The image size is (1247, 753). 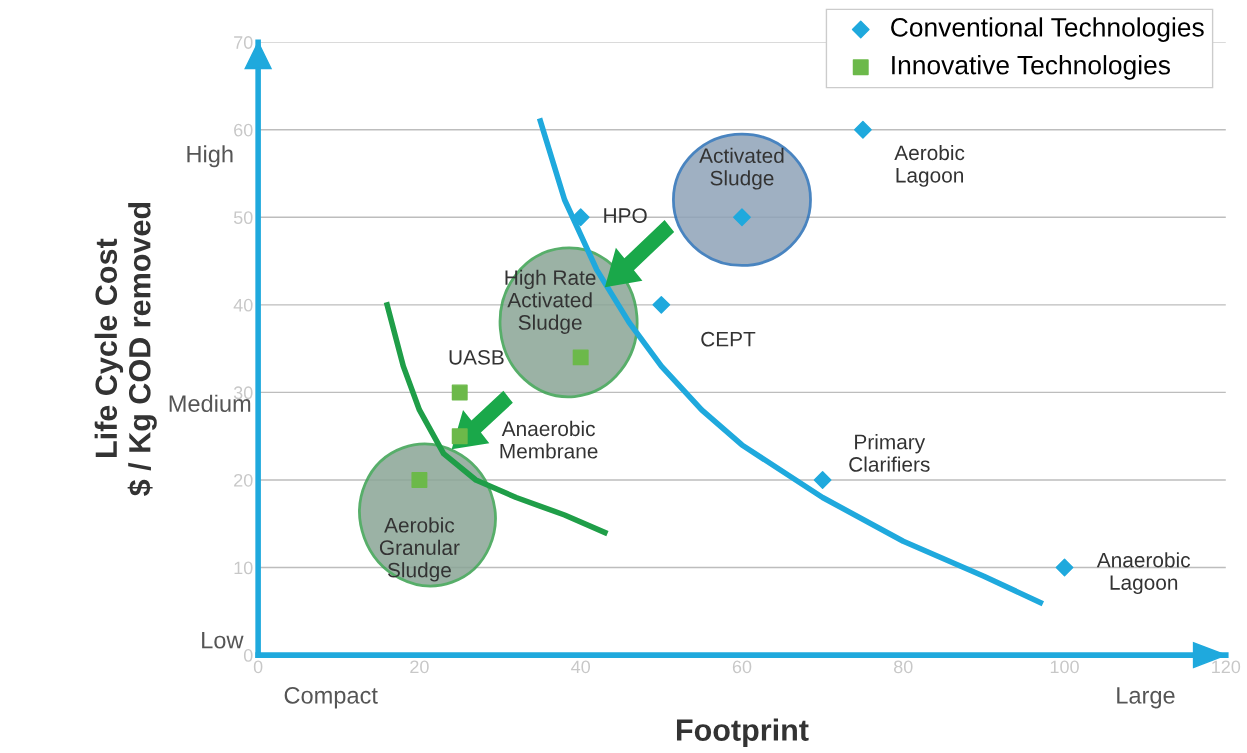 What do you see at coordinates (889, 453) in the screenshot?
I see `annotation: Primary Clarifiers` at bounding box center [889, 453].